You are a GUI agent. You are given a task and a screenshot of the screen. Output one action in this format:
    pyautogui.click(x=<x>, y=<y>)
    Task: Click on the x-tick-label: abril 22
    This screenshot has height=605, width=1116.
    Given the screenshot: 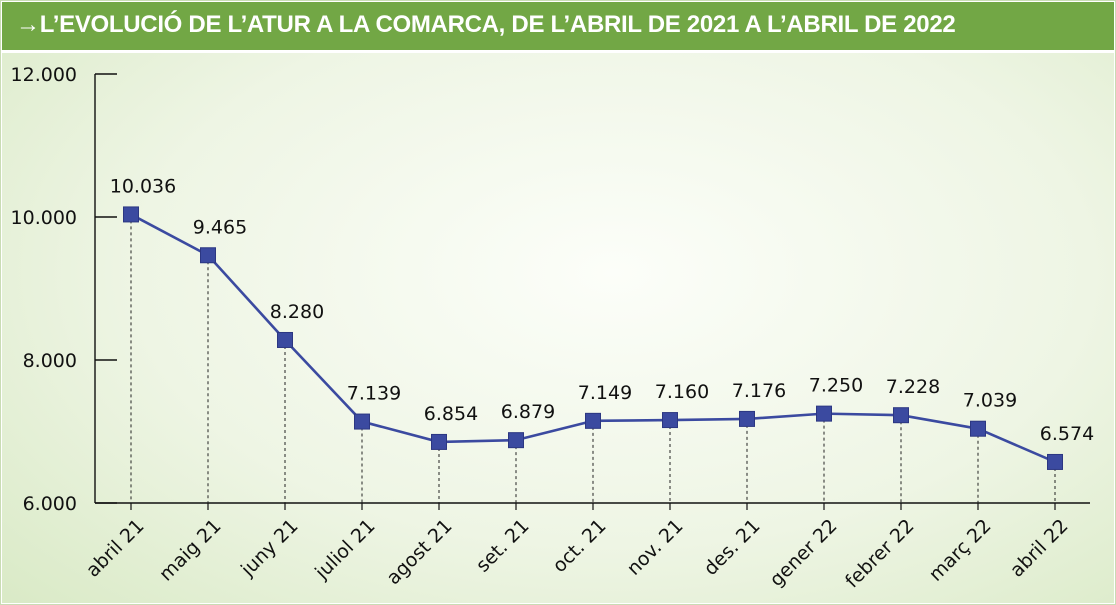 What is the action you would take?
    pyautogui.click(x=1039, y=548)
    